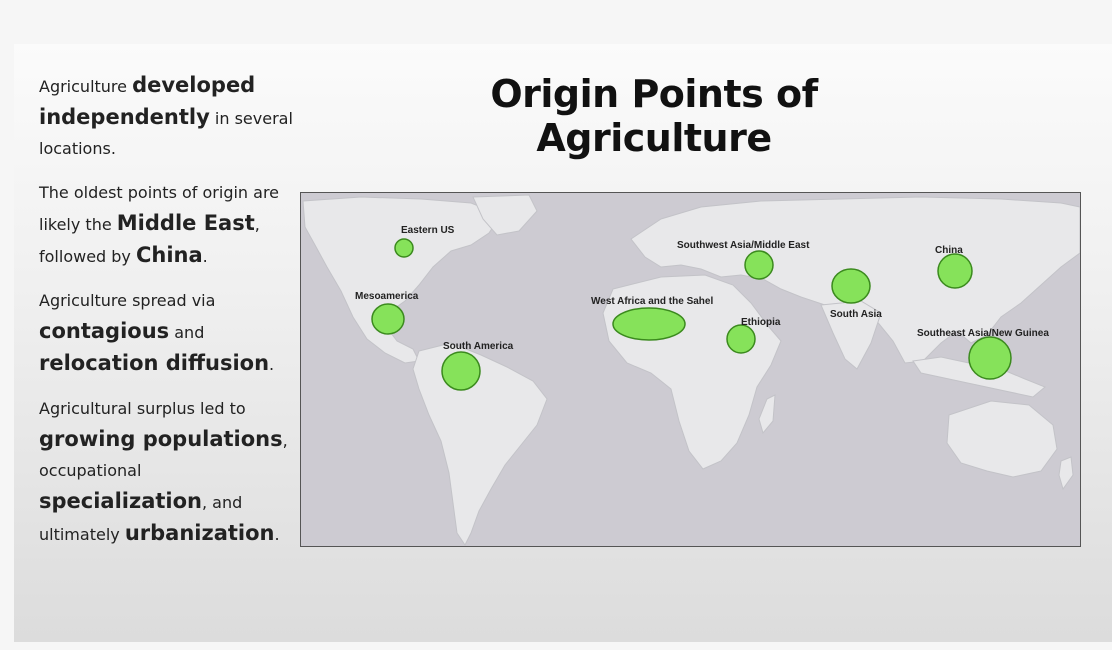 This screenshot has width=1112, height=650. What do you see at coordinates (478, 346) in the screenshot?
I see `region-label: South America` at bounding box center [478, 346].